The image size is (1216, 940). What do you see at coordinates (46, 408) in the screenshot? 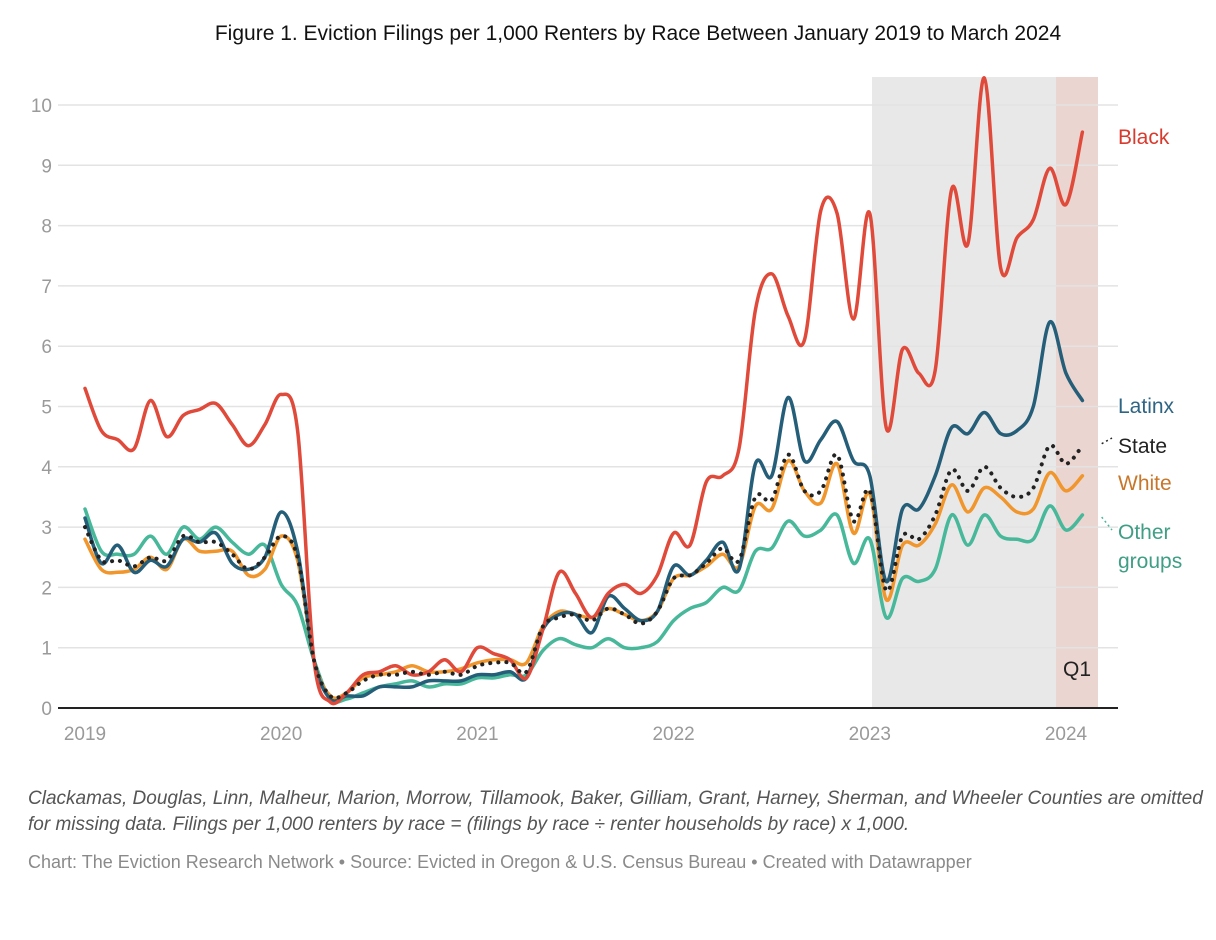
I see `y-tick-label: 5` at bounding box center [46, 408].